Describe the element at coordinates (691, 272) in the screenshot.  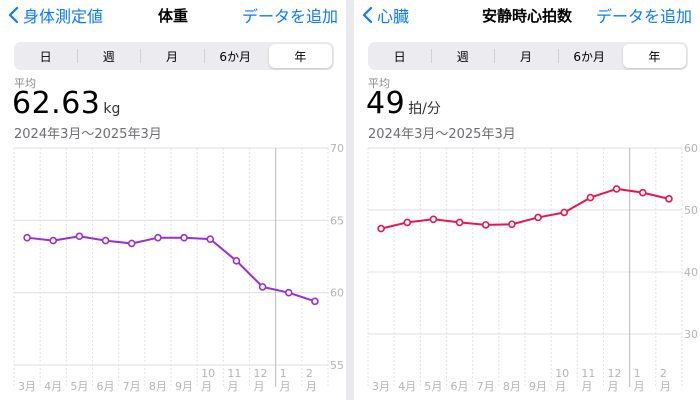
I see `y-tick-label: 40` at that location.